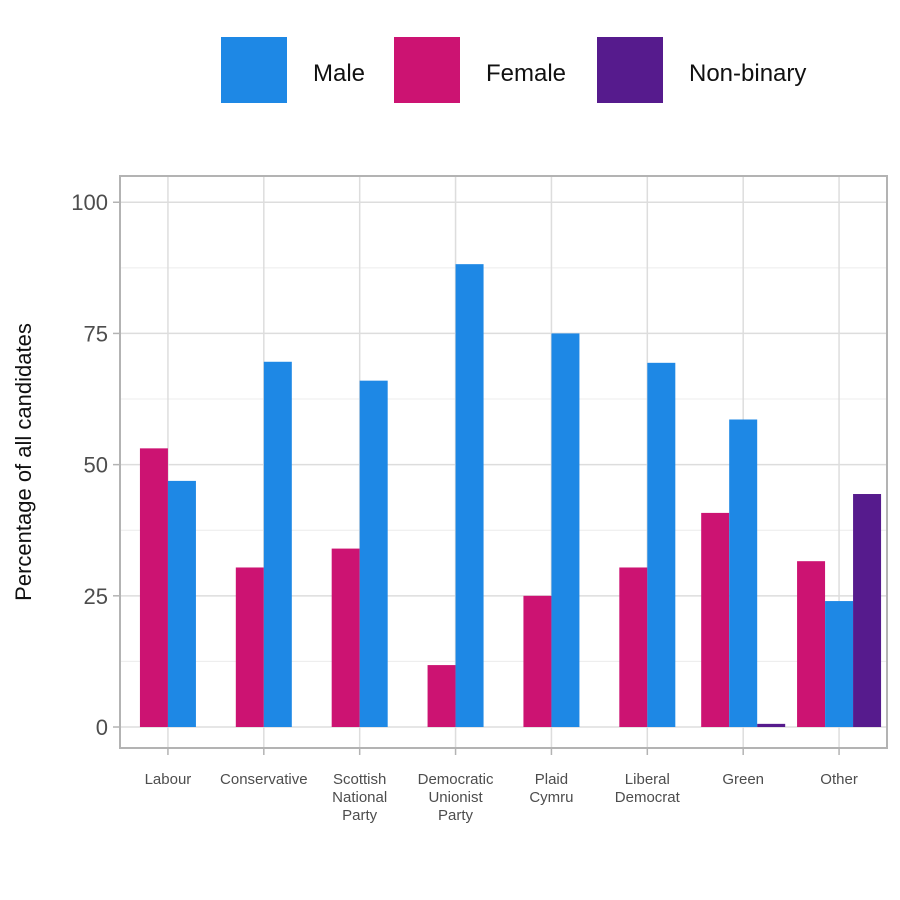 The height and width of the screenshot is (900, 900). I want to click on legend-key-female, so click(427, 70).